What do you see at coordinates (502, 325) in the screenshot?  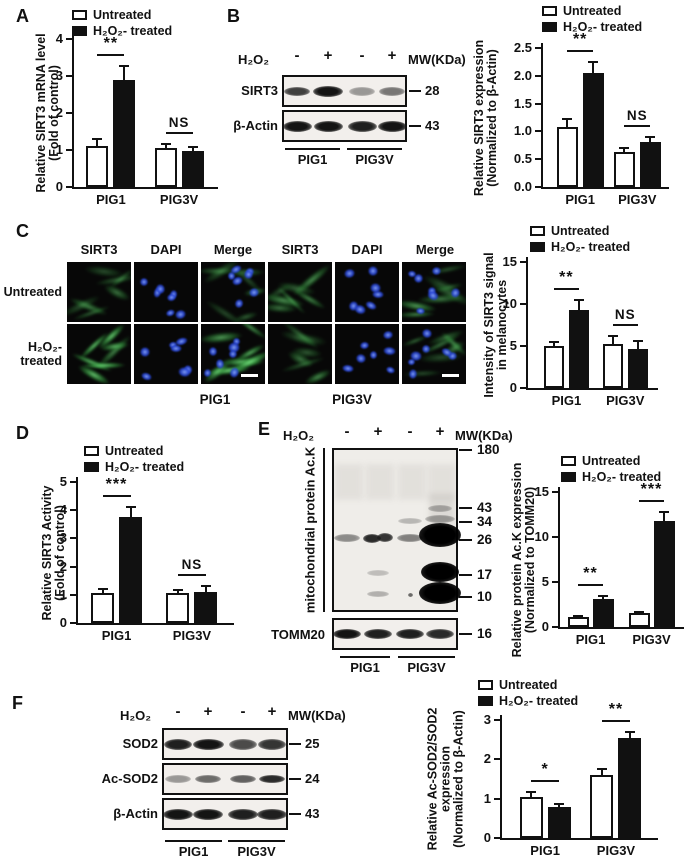 I see `y-axis-title-line: in melanocytes` at bounding box center [502, 325].